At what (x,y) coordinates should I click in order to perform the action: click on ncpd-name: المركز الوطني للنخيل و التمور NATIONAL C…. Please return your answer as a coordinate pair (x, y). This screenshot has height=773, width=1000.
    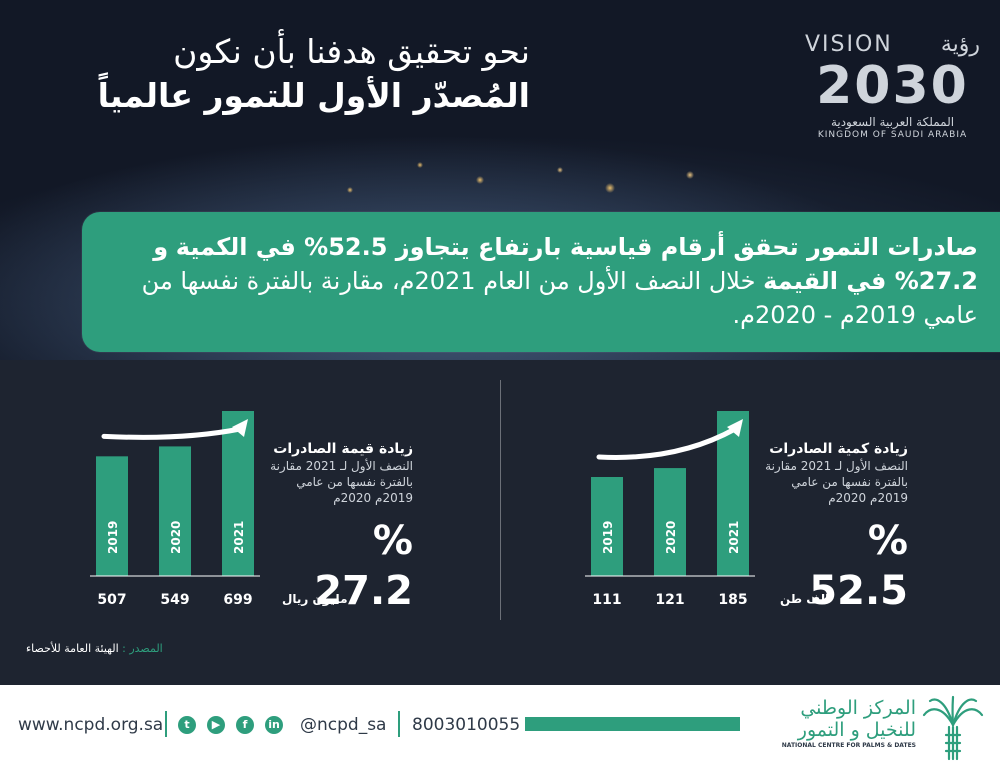
    Looking at the image, I should click on (832, 724).